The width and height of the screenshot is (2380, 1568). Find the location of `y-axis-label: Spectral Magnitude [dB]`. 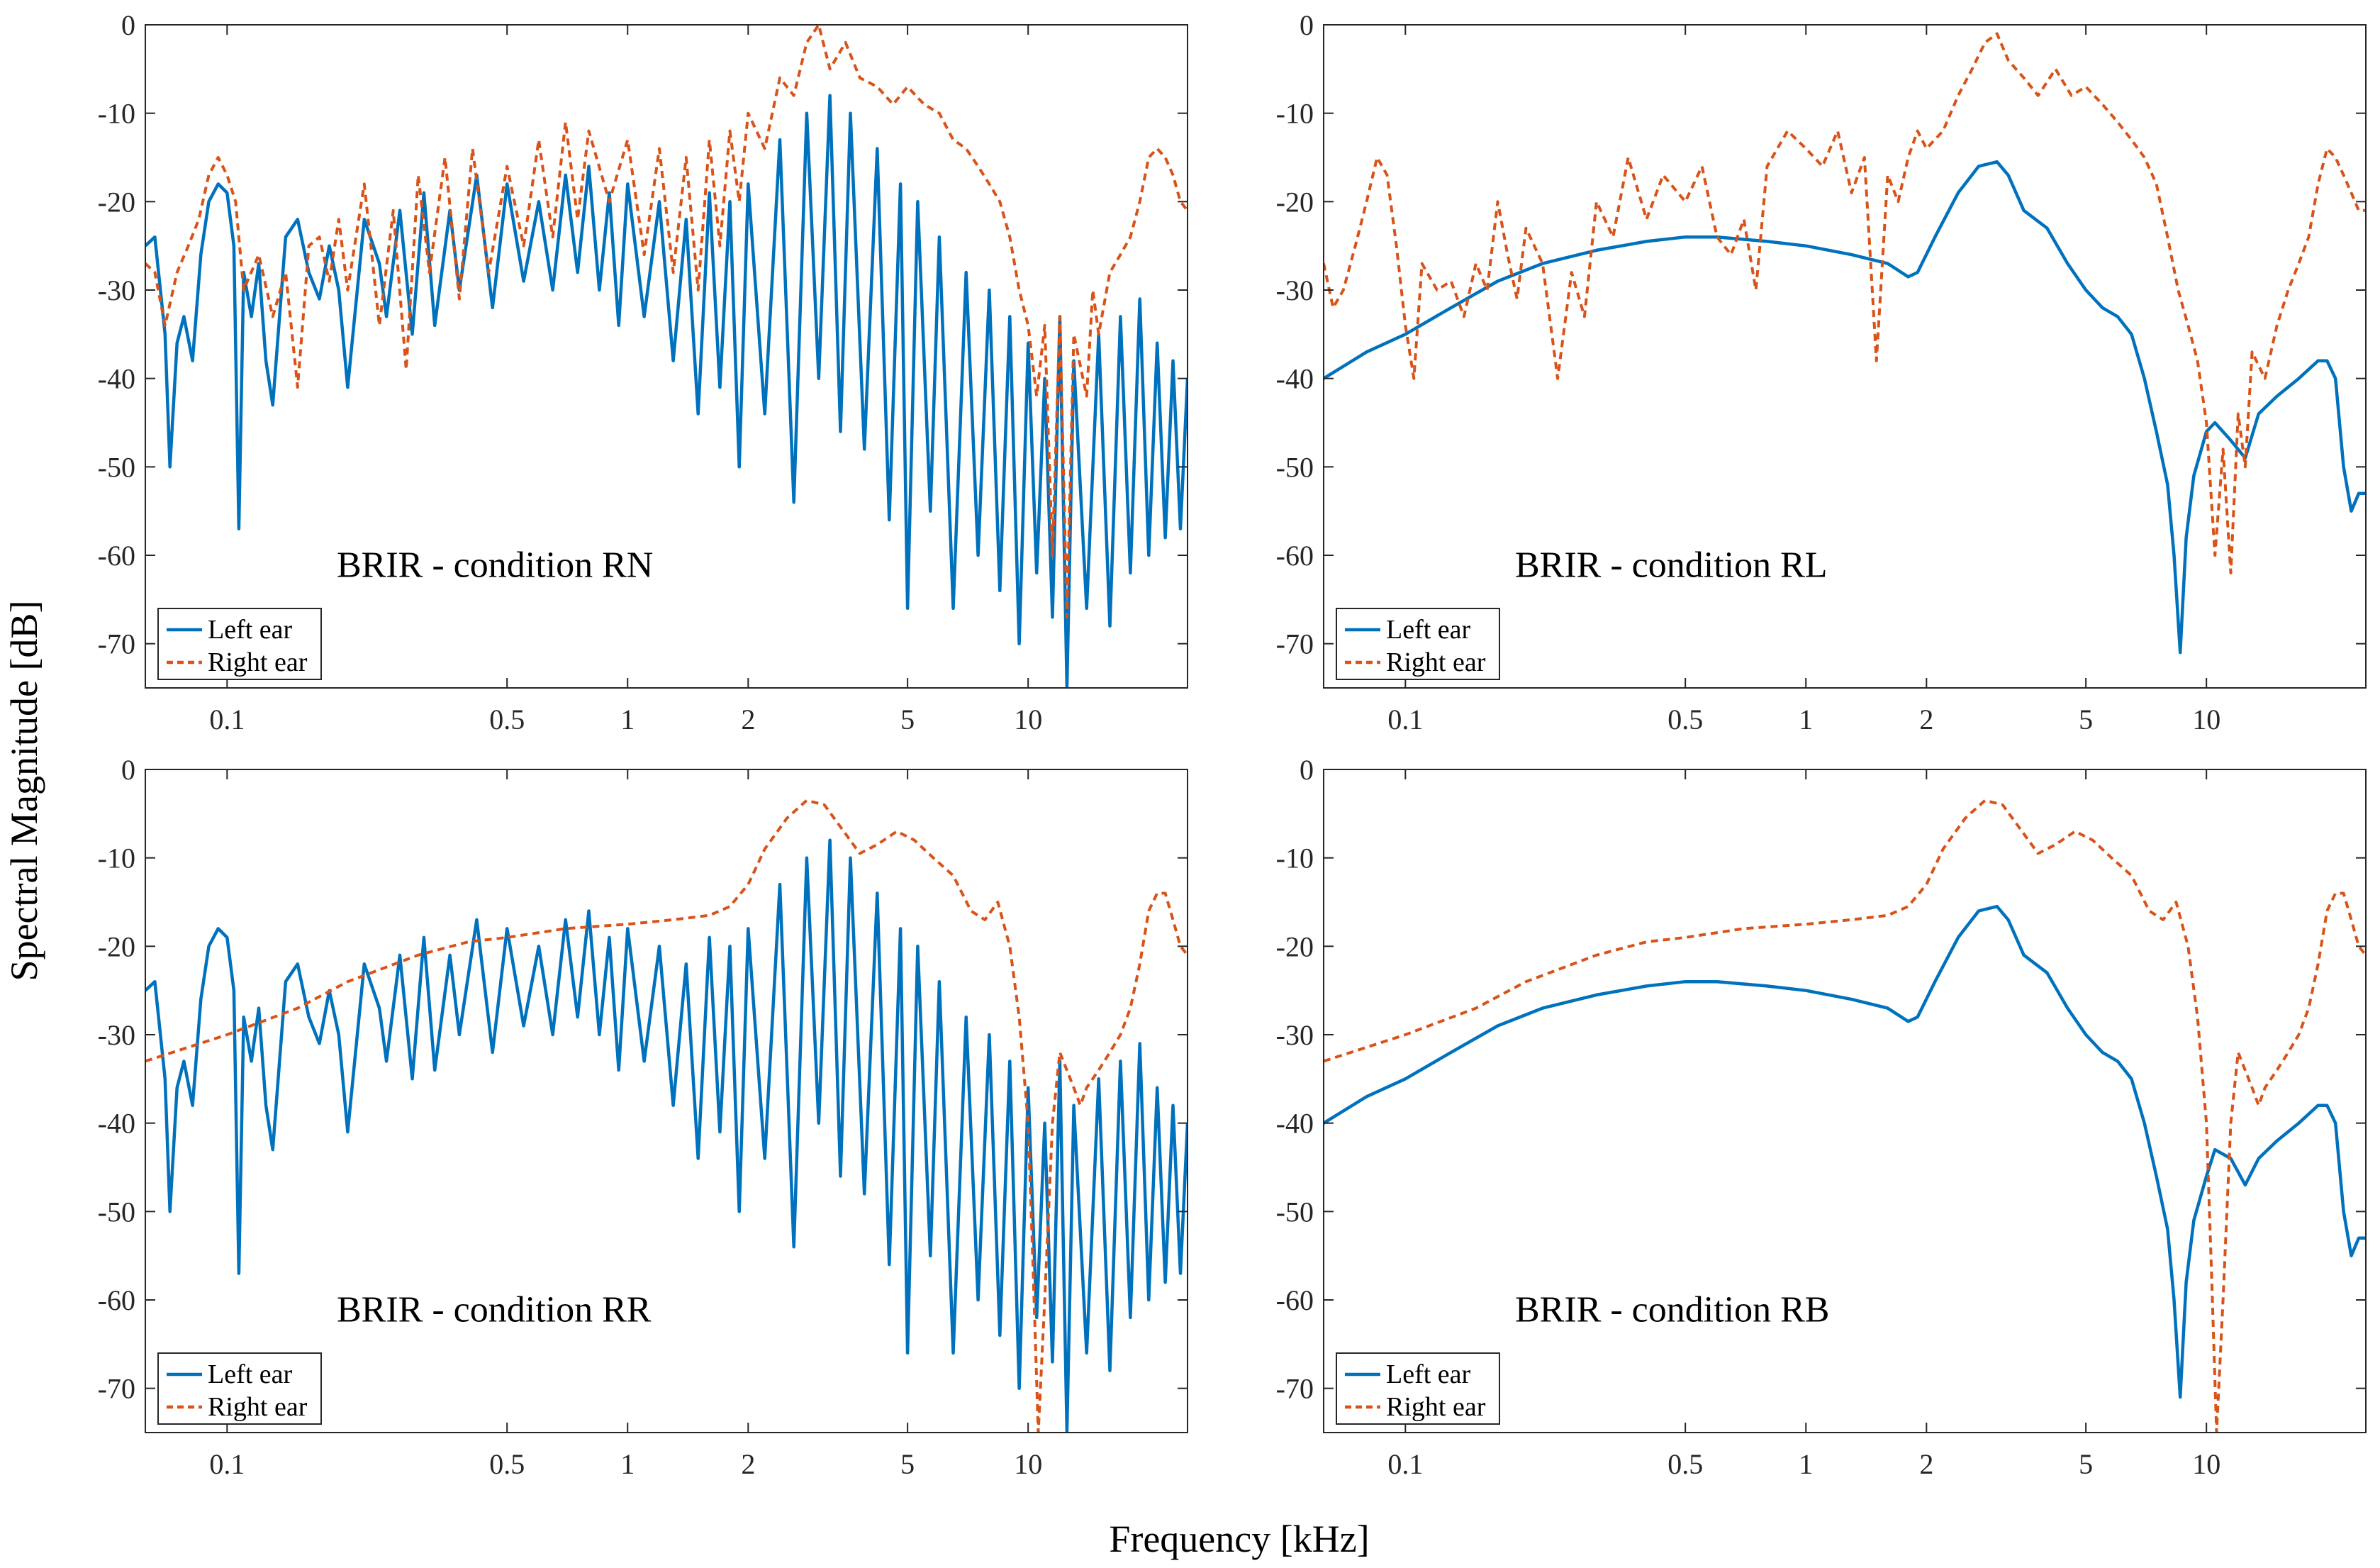

y-axis-label: Spectral Magnitude [dB] is located at coordinates (24, 791).